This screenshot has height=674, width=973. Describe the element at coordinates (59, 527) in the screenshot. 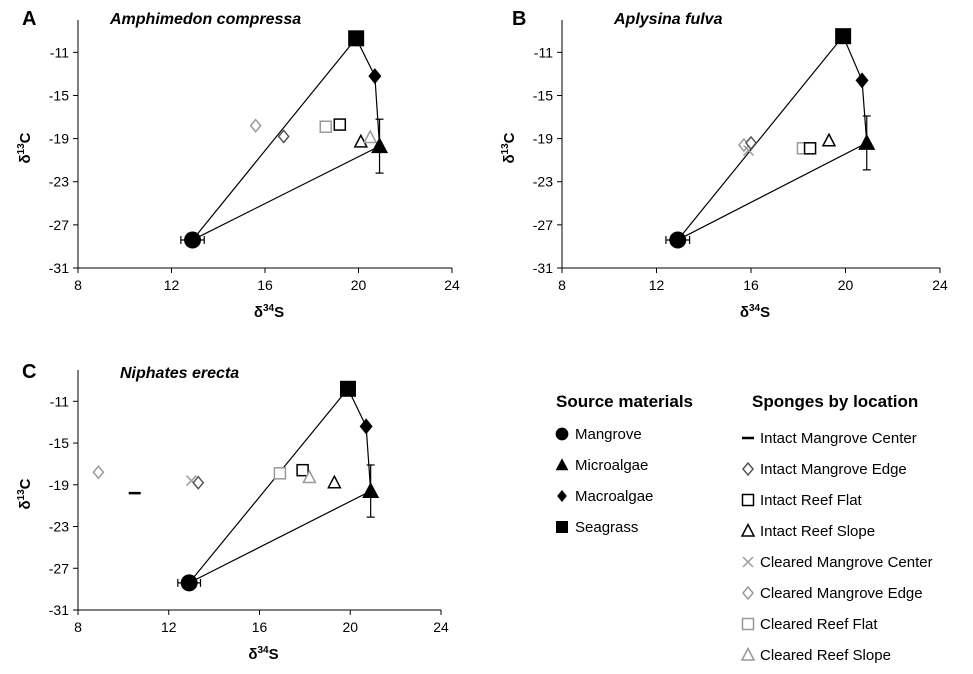

I see `y-tick-label: -23` at that location.